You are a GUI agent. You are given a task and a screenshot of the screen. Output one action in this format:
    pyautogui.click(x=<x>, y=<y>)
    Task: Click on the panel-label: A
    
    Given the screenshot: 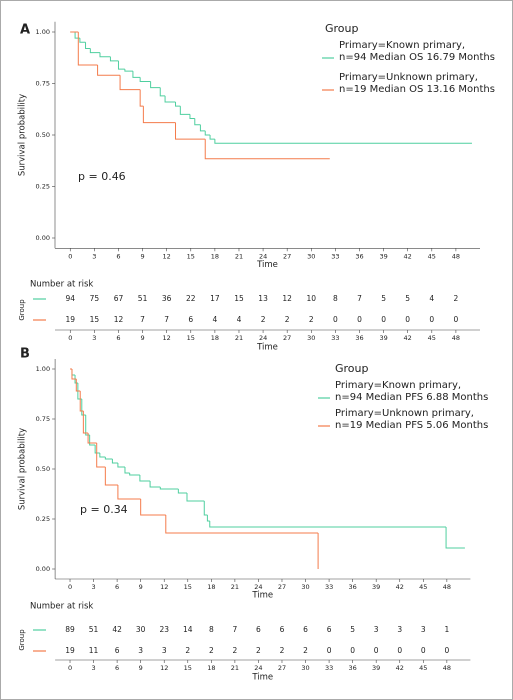 What is the action you would take?
    pyautogui.click(x=25, y=30)
    